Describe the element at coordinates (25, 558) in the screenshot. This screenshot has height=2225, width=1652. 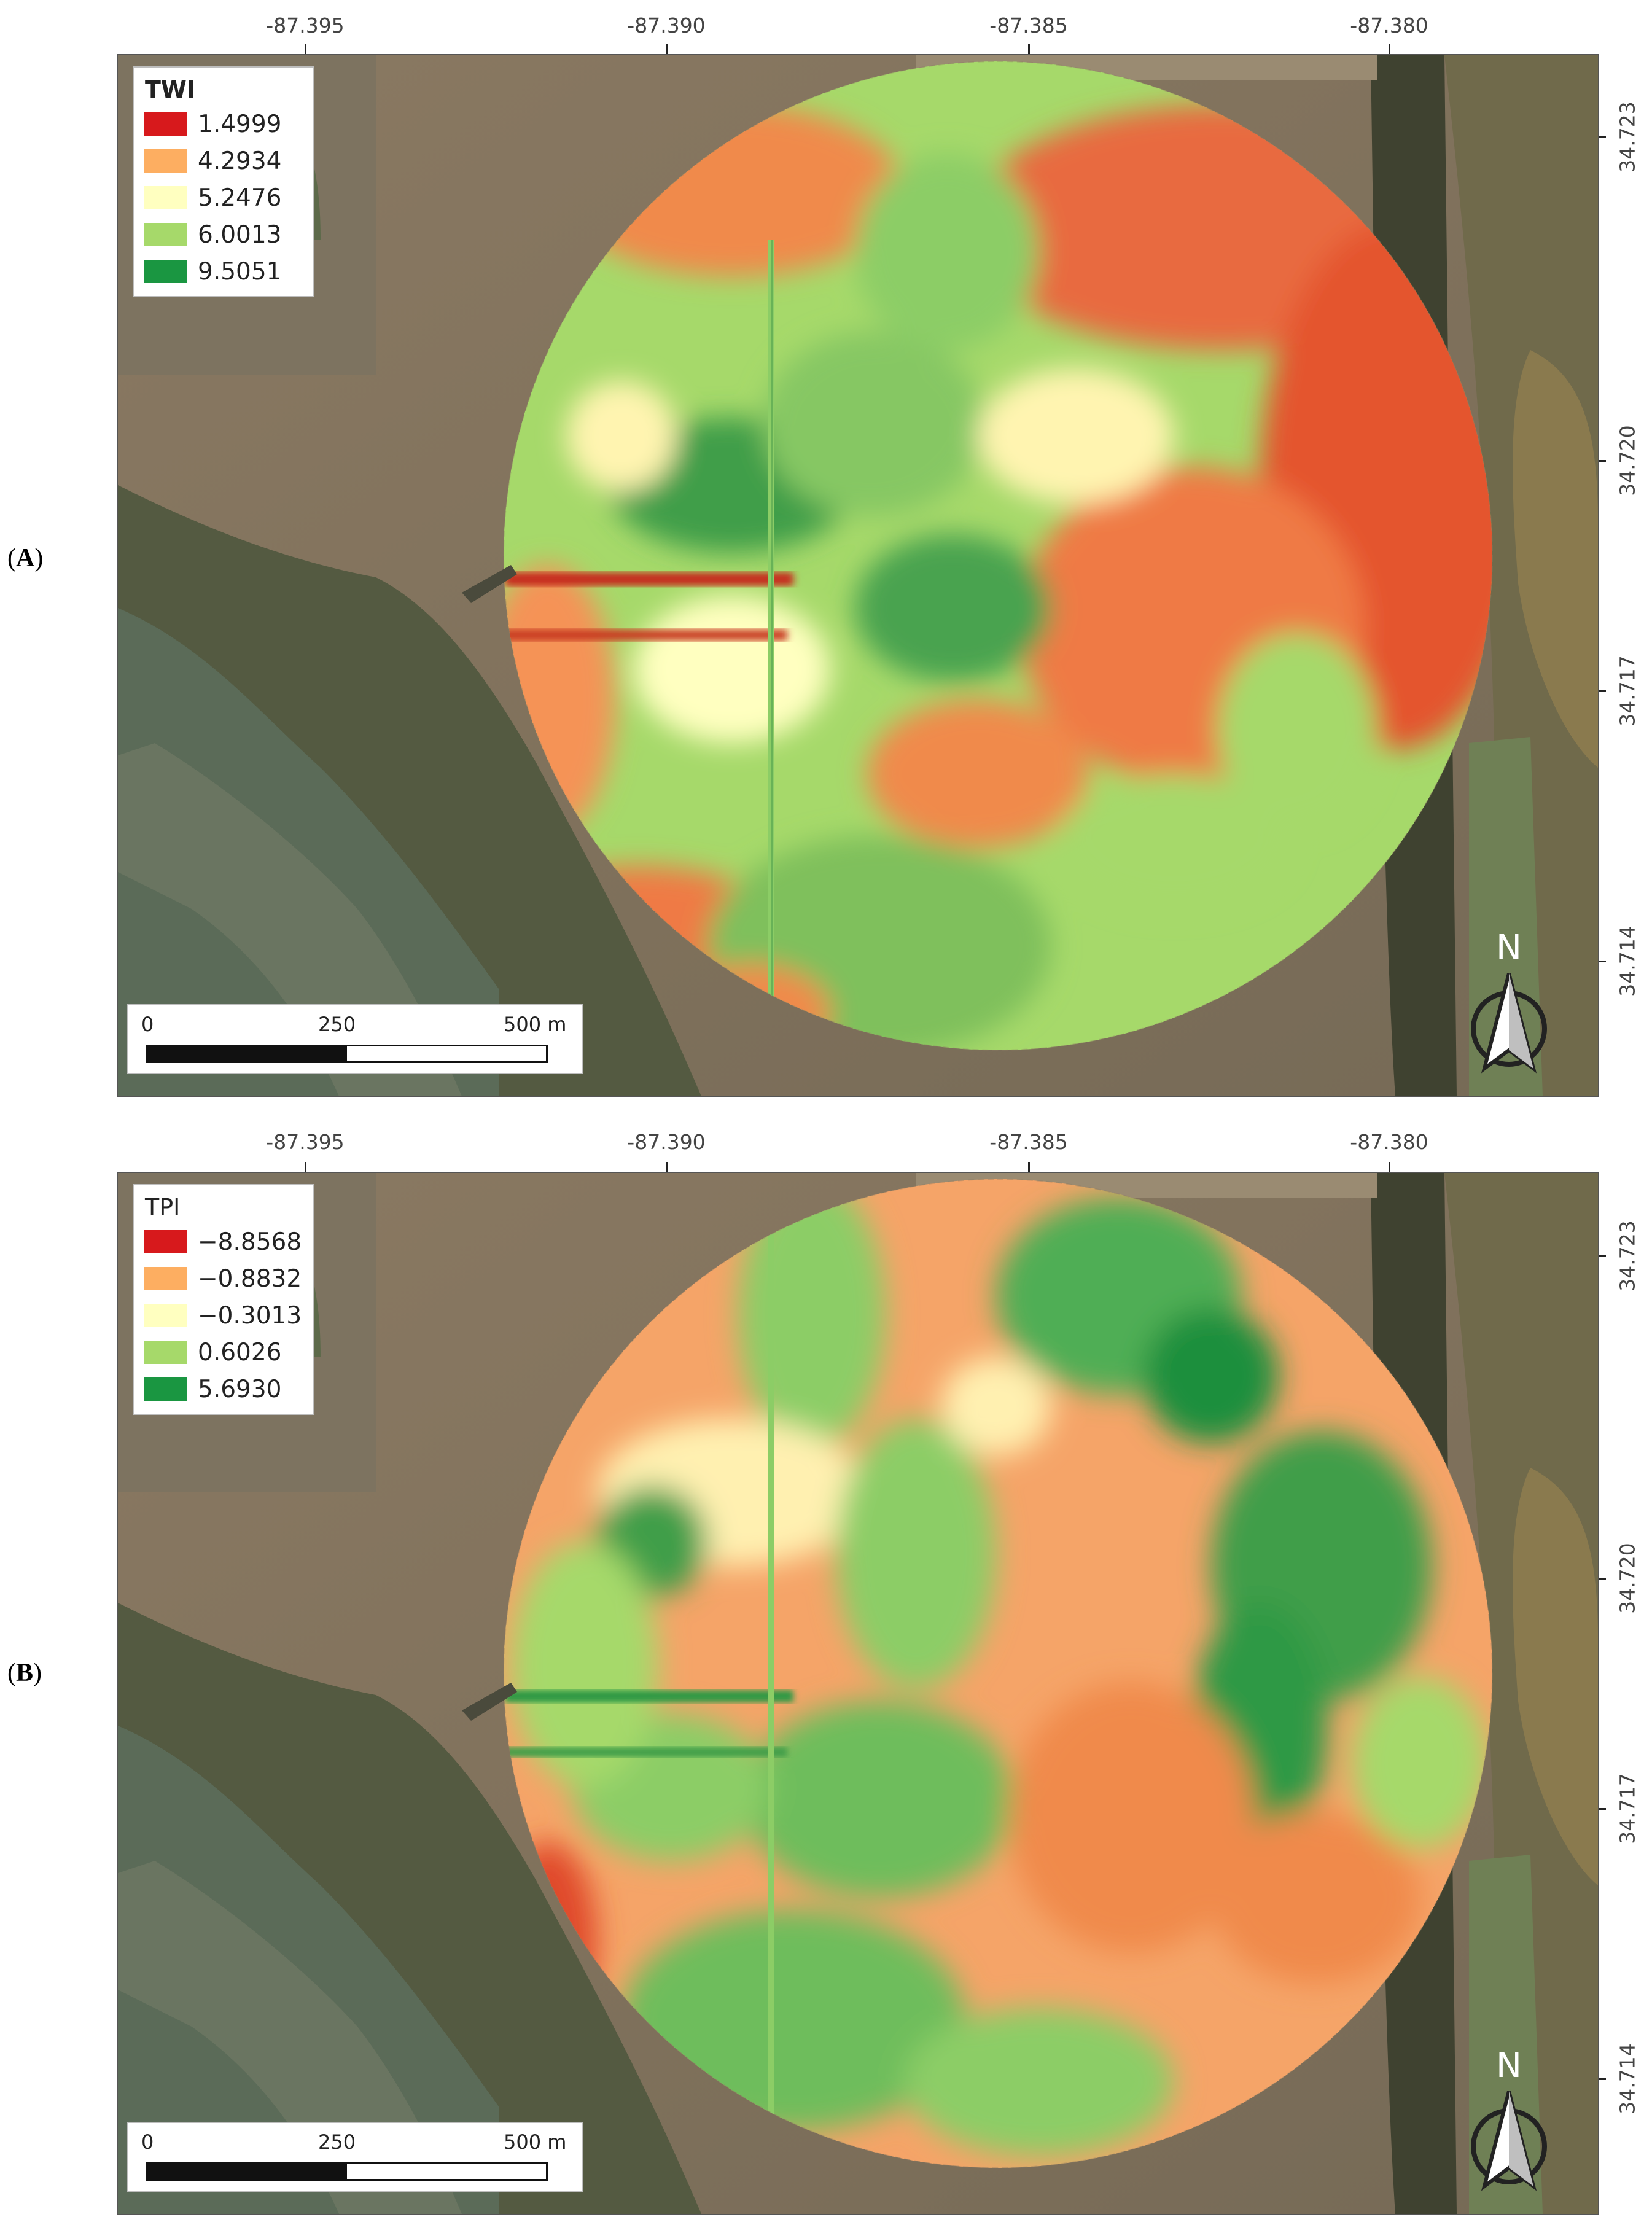
I see `panel-label-a: (A)` at that location.